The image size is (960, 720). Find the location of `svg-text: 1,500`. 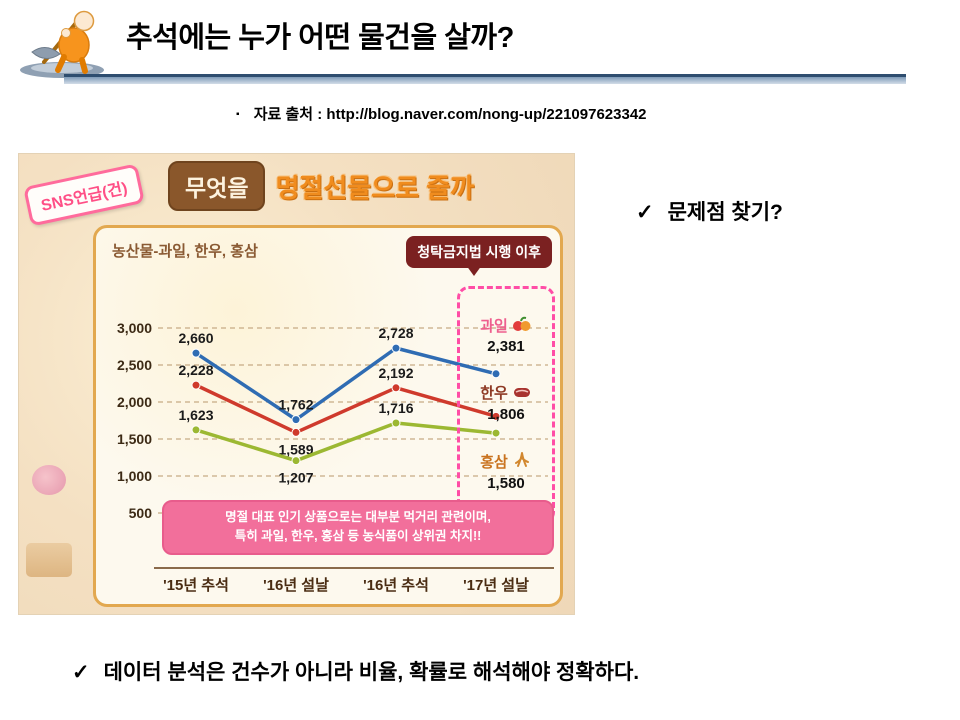

svg-text: 1,500 is located at coordinates (134, 439).